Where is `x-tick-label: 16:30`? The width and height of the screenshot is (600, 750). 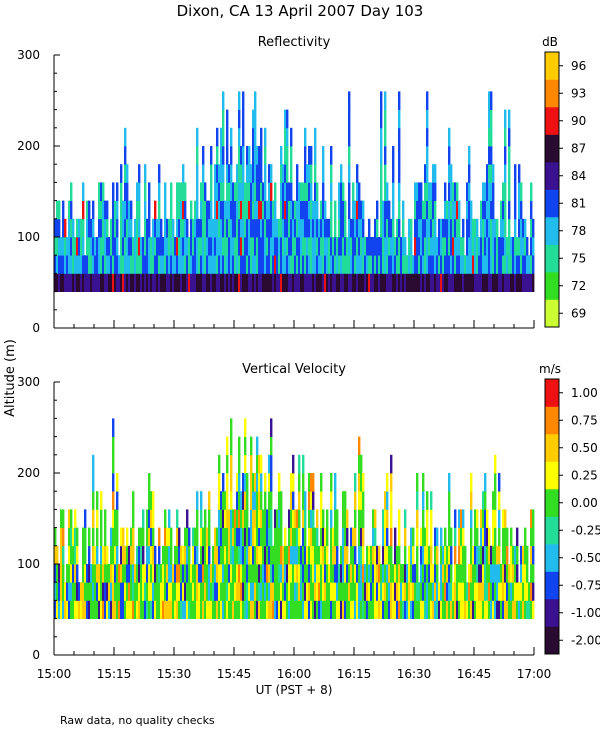
x-tick-label: 16:30 is located at coordinates (414, 674).